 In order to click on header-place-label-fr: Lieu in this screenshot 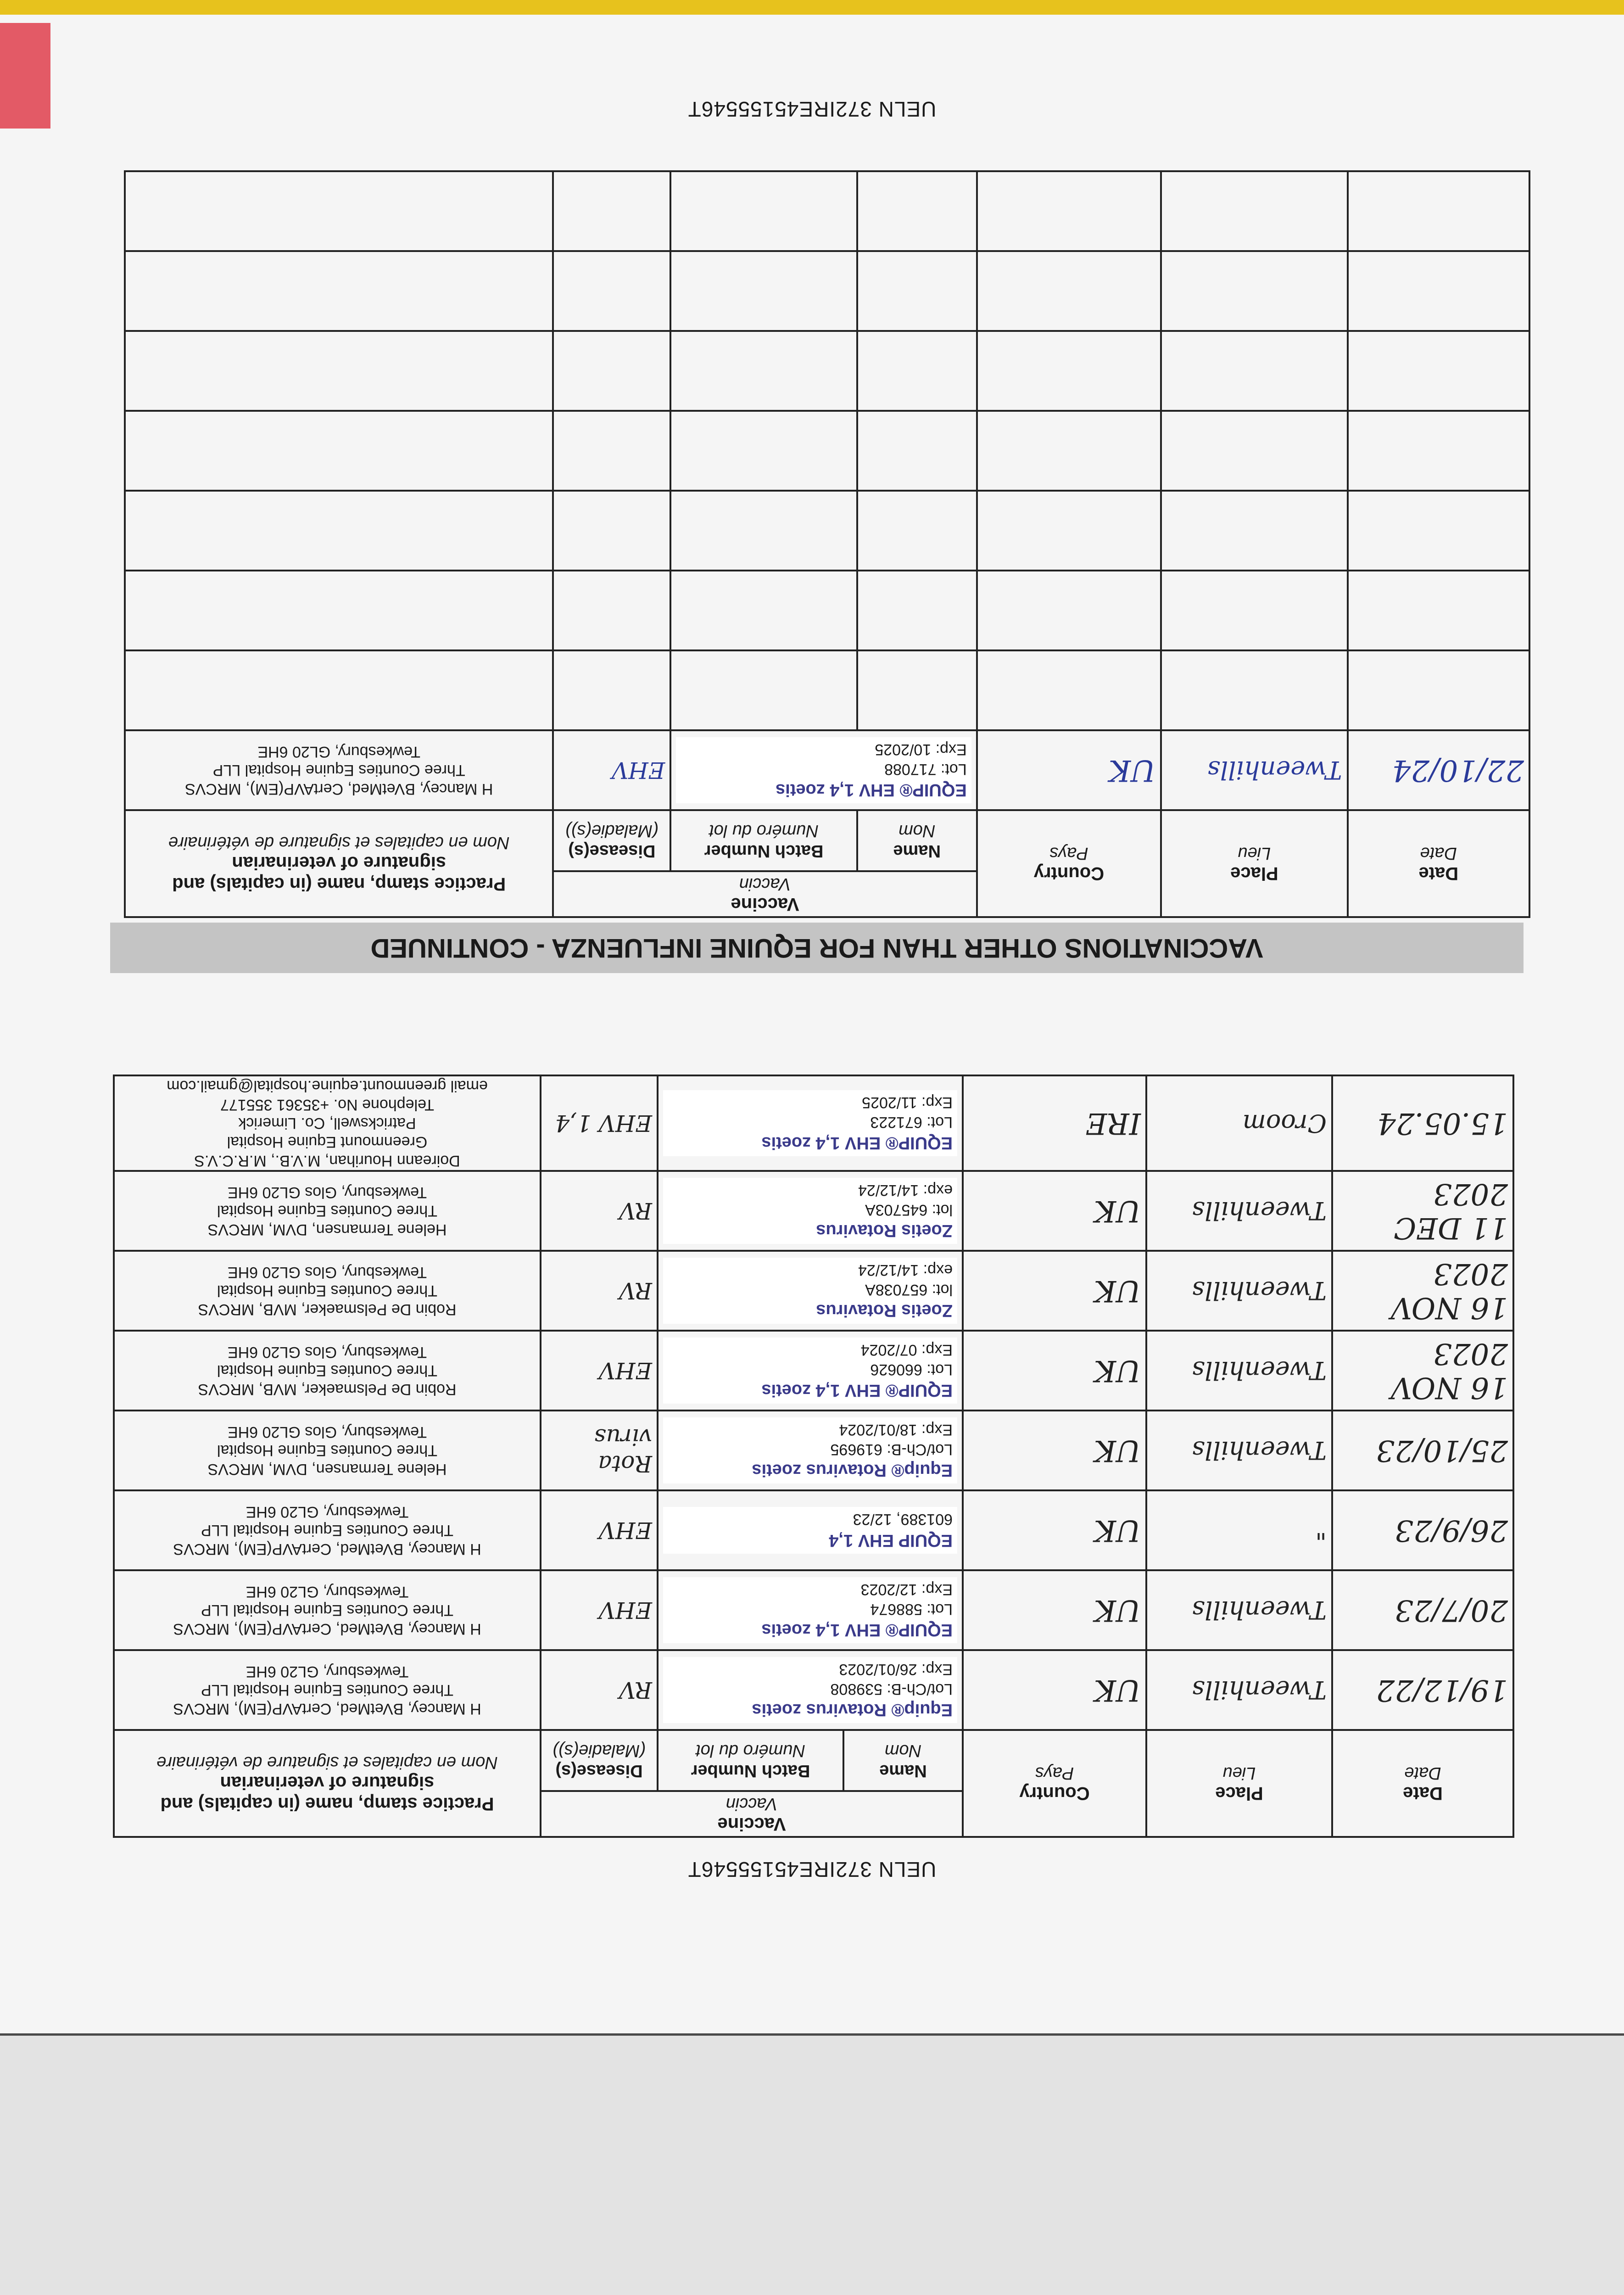, I will do `click(1254, 853)`.